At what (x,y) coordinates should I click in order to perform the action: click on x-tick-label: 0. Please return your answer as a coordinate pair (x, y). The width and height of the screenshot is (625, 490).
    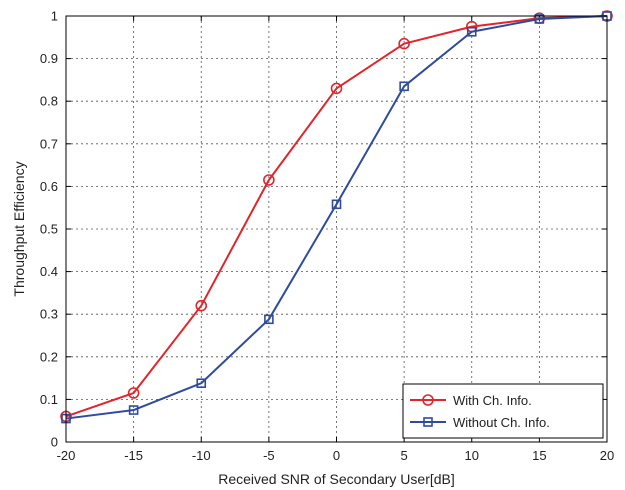
    Looking at the image, I should click on (336, 455).